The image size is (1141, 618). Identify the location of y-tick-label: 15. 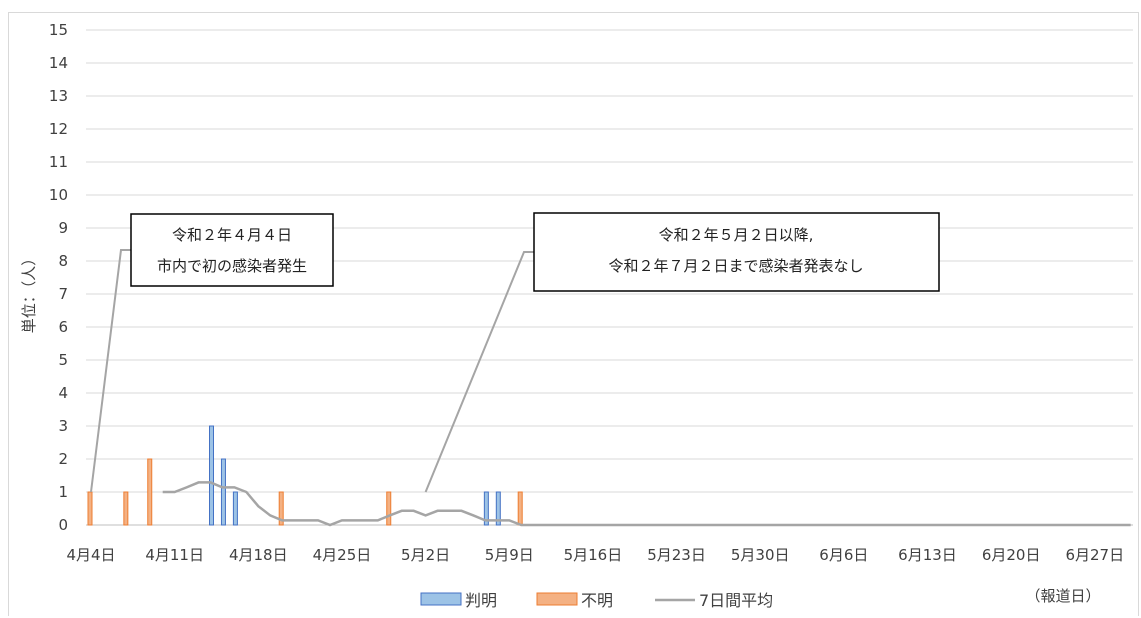
(58, 30).